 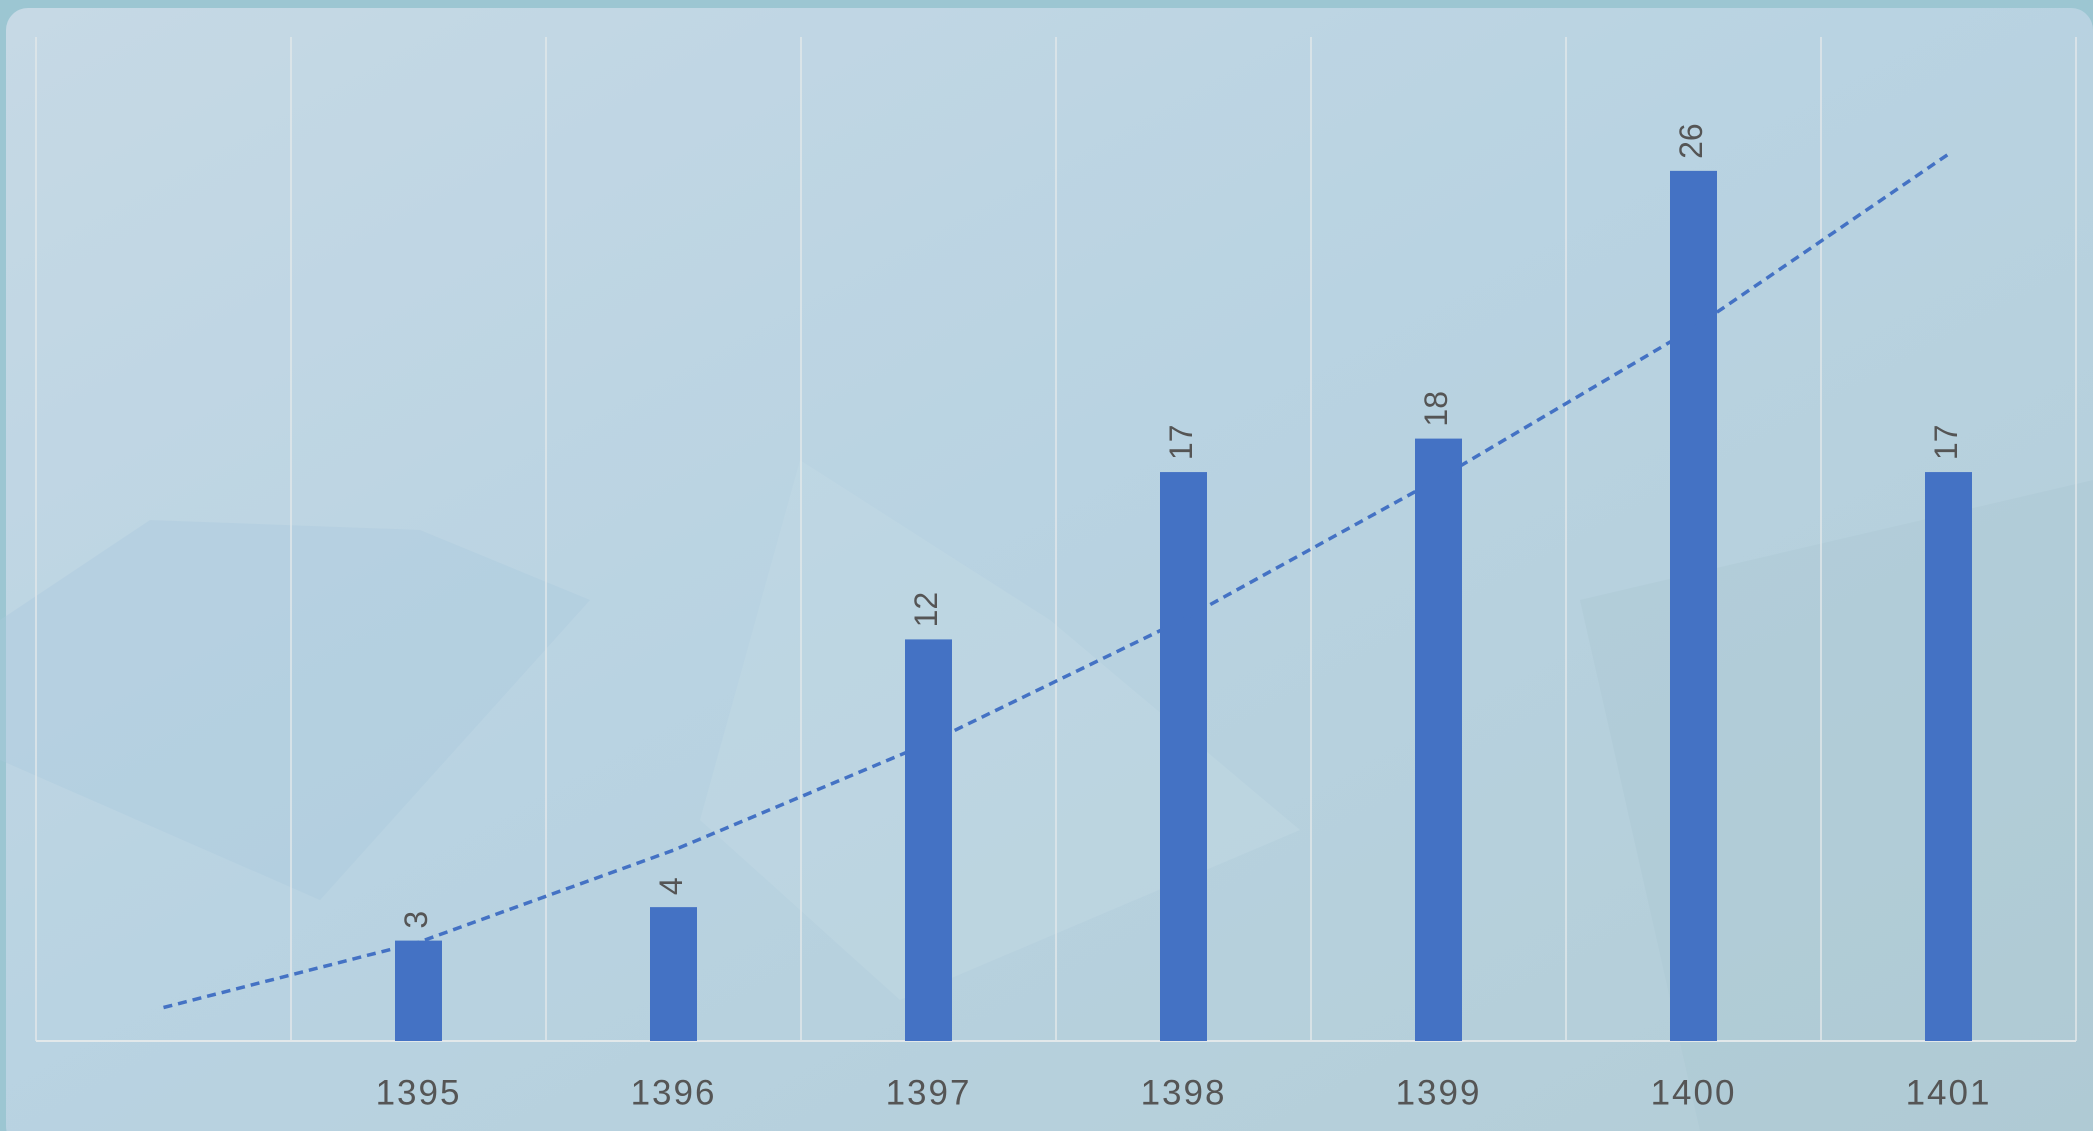 I want to click on data-label: 4, so click(x=671, y=886).